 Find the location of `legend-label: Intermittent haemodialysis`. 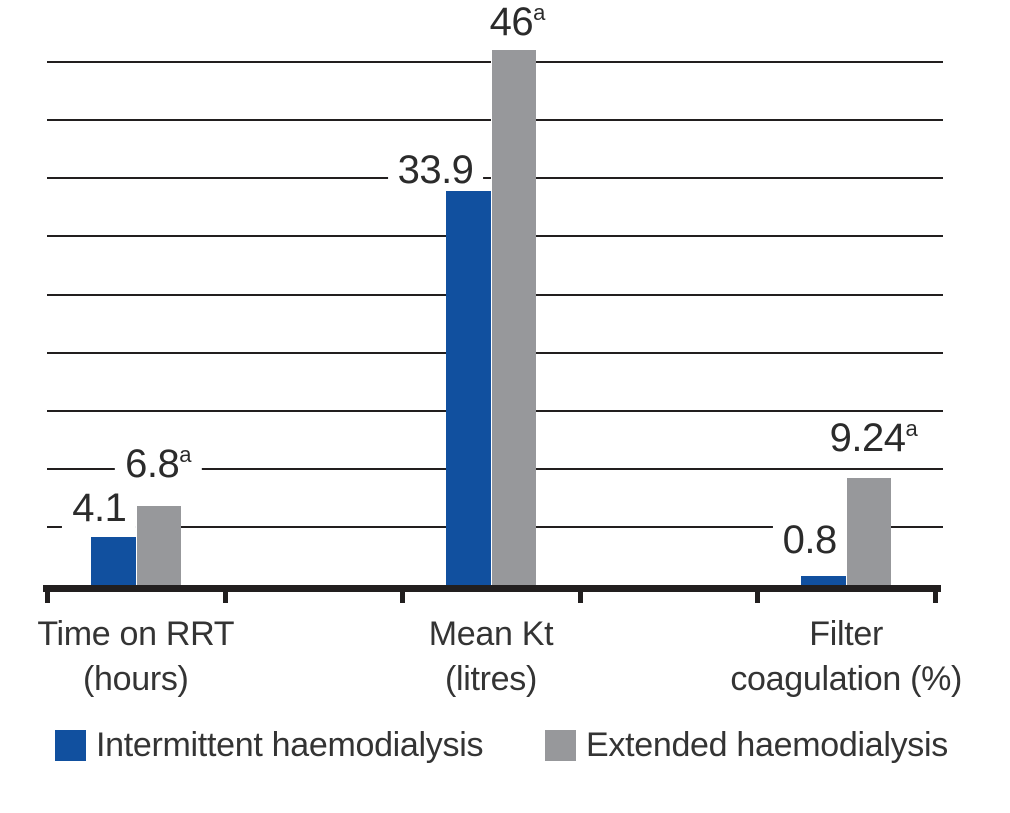

legend-label: Intermittent haemodialysis is located at coordinates (290, 745).